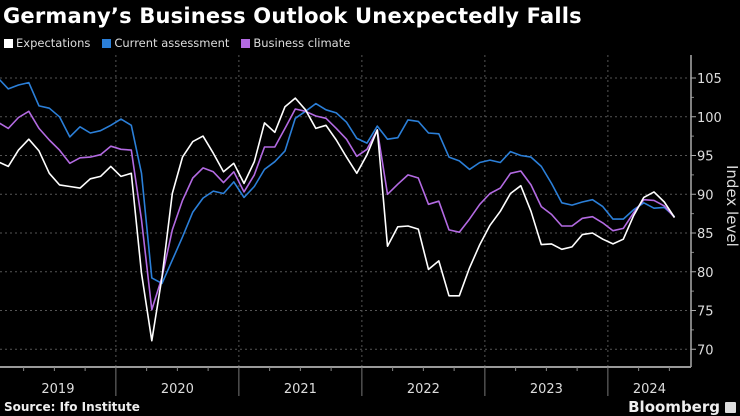  What do you see at coordinates (705, 195) in the screenshot?
I see `y-tick-label: 90` at bounding box center [705, 195].